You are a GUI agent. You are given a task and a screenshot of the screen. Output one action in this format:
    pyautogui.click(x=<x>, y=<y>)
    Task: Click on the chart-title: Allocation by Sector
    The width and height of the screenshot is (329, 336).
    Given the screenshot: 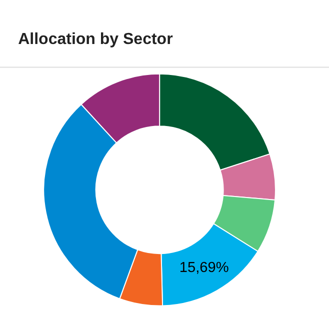 What is the action you would take?
    pyautogui.click(x=95, y=39)
    